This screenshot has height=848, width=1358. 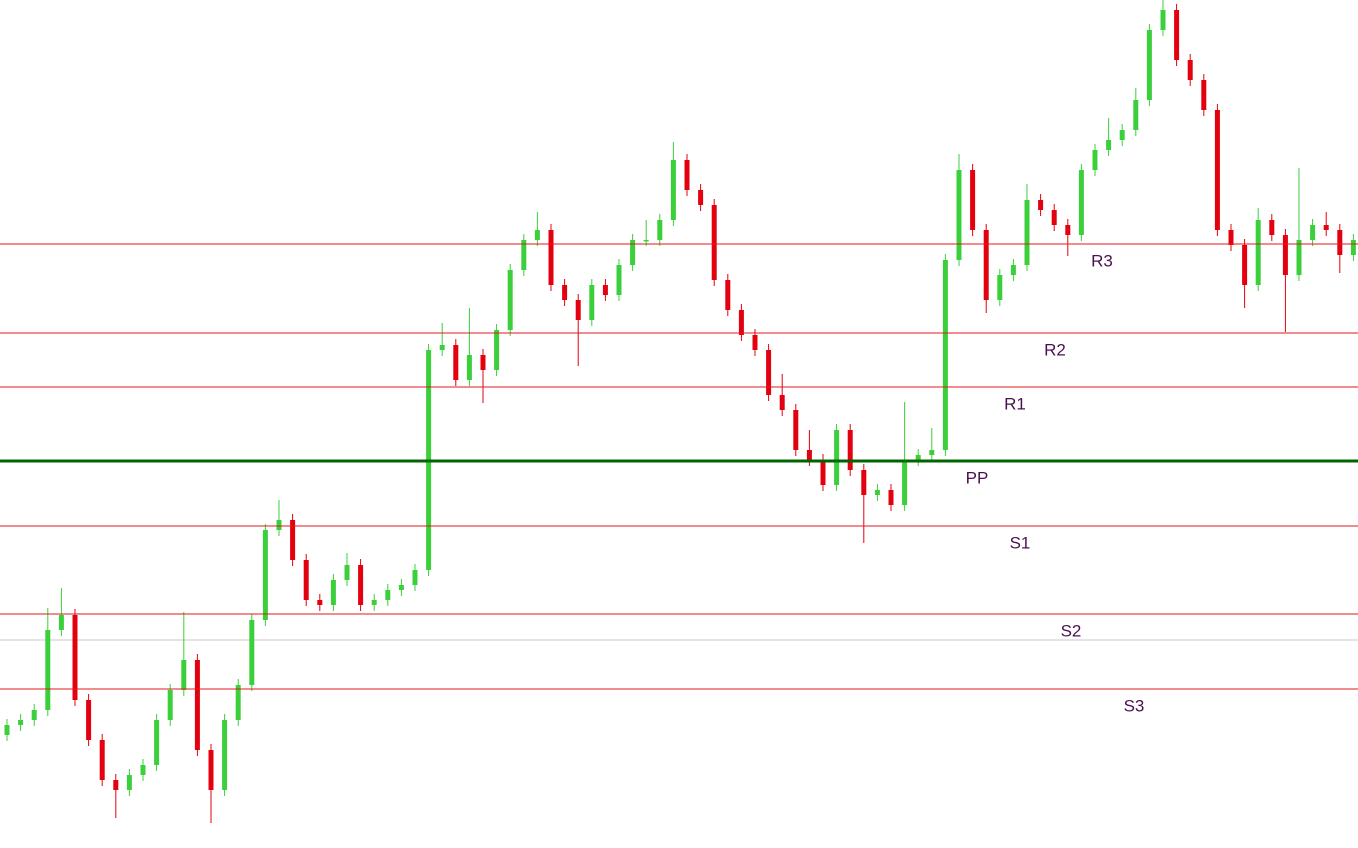 I want to click on level-label: PP, so click(x=977, y=477).